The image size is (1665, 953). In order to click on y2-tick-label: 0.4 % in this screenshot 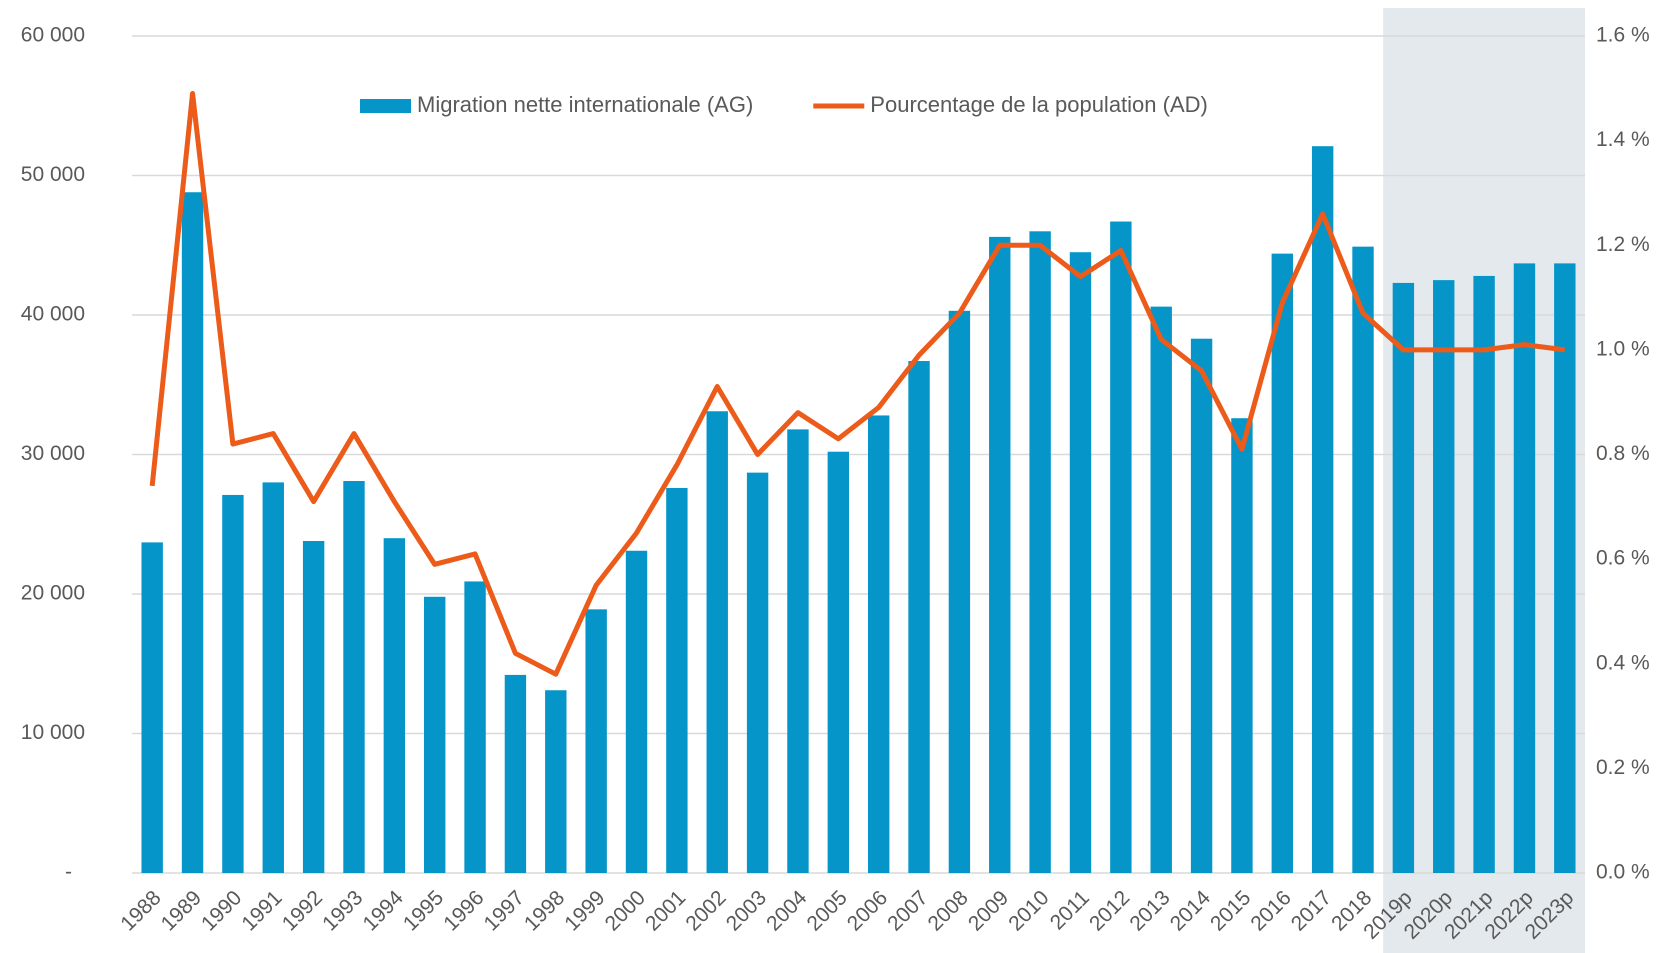, I will do `click(1623, 662)`.